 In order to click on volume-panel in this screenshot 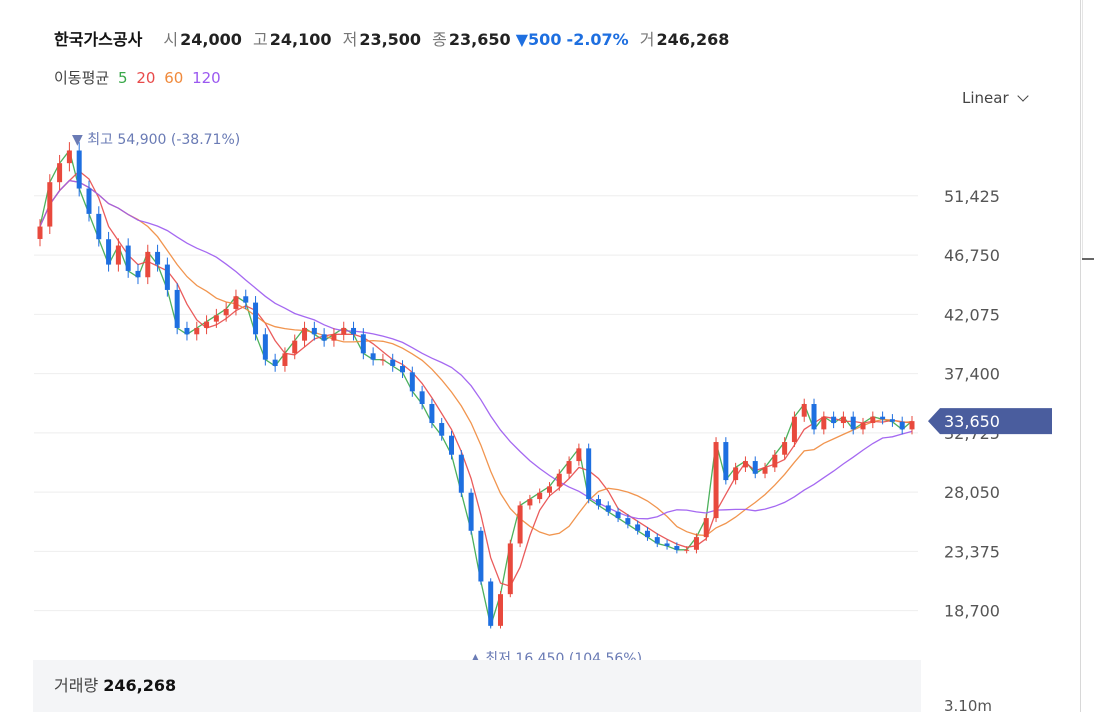, I will do `click(477, 686)`.